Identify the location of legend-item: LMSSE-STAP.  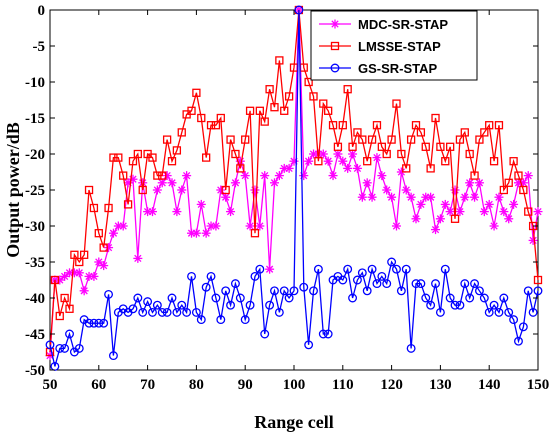
(380, 46).